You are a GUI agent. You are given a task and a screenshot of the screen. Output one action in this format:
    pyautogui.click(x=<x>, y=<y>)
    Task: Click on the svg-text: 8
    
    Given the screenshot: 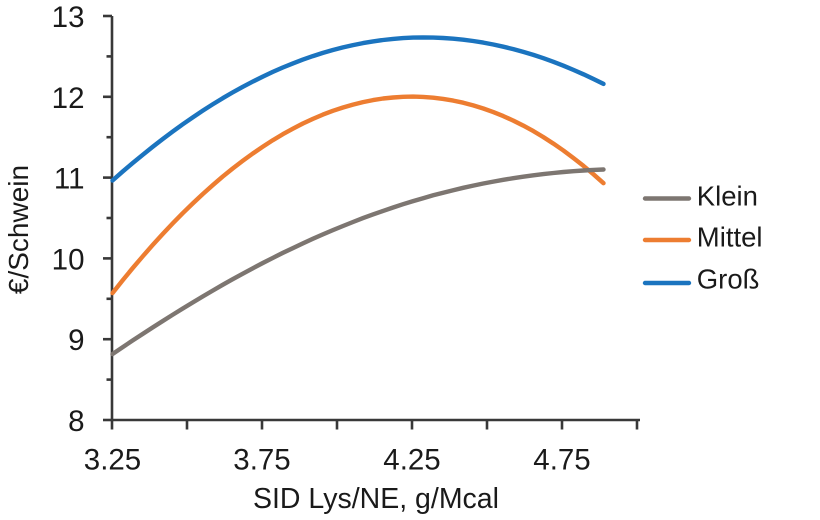 What is the action you would take?
    pyautogui.click(x=76, y=421)
    